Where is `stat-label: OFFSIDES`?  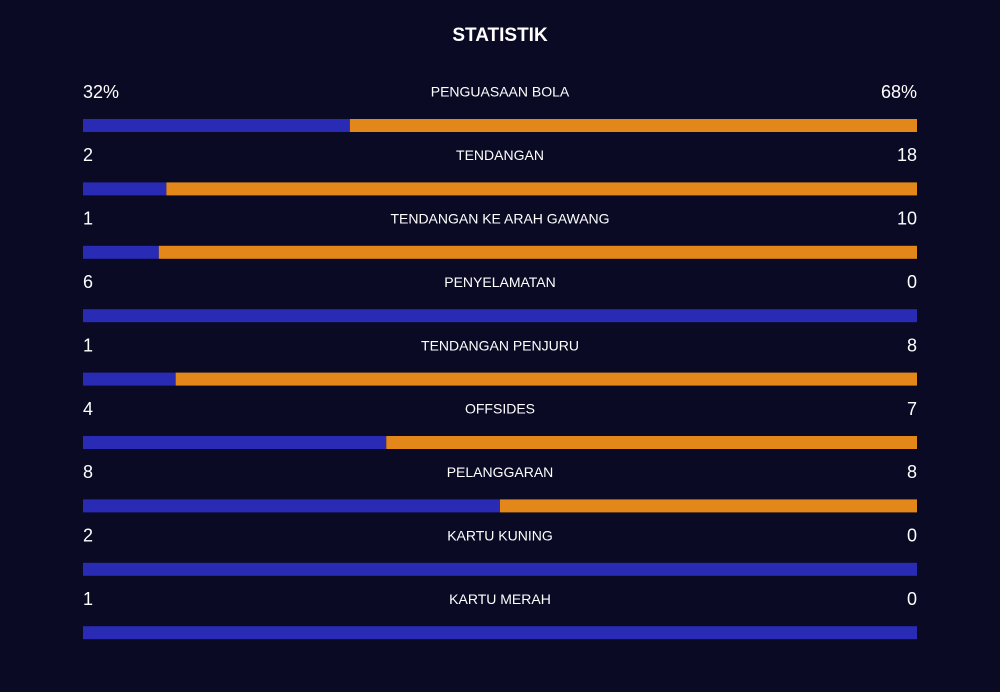
stat-label: OFFSIDES is located at coordinates (500, 409).